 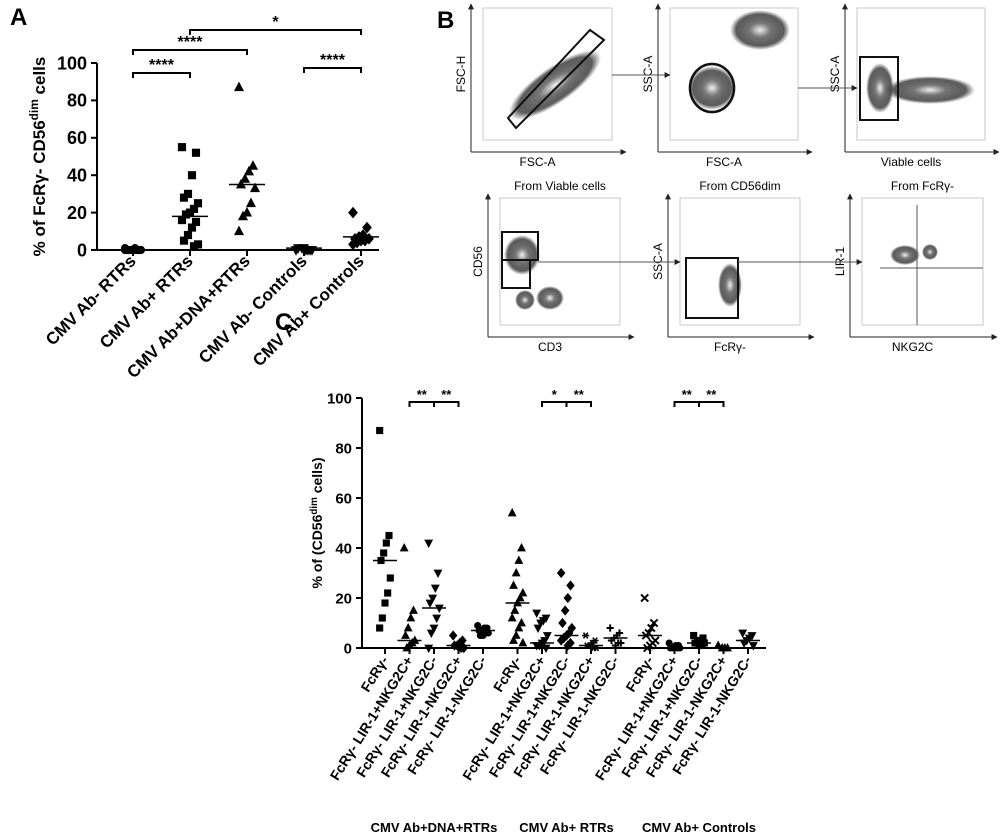 What do you see at coordinates (317, 551) in the screenshot?
I see `y-axis-label-part: % of (CD56` at bounding box center [317, 551].